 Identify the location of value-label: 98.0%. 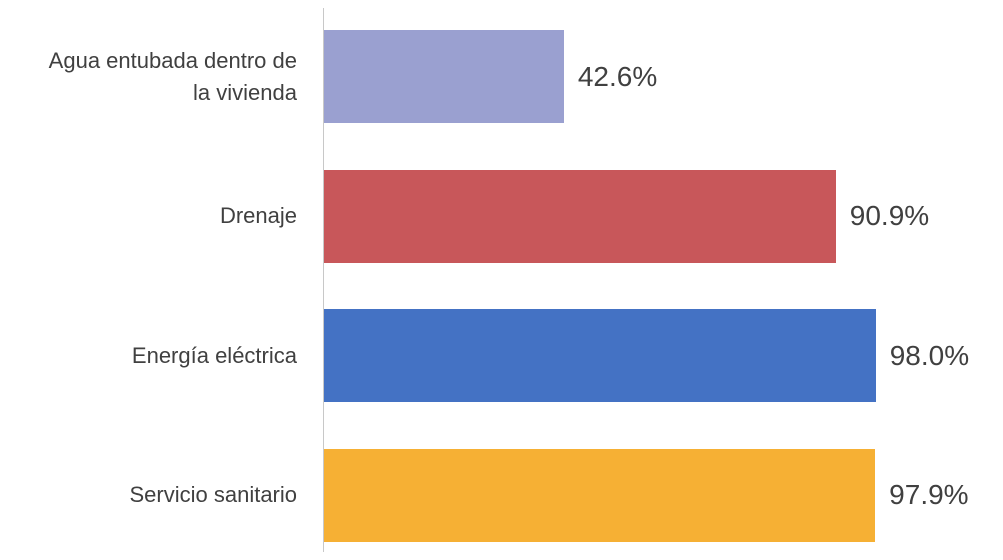
(929, 355).